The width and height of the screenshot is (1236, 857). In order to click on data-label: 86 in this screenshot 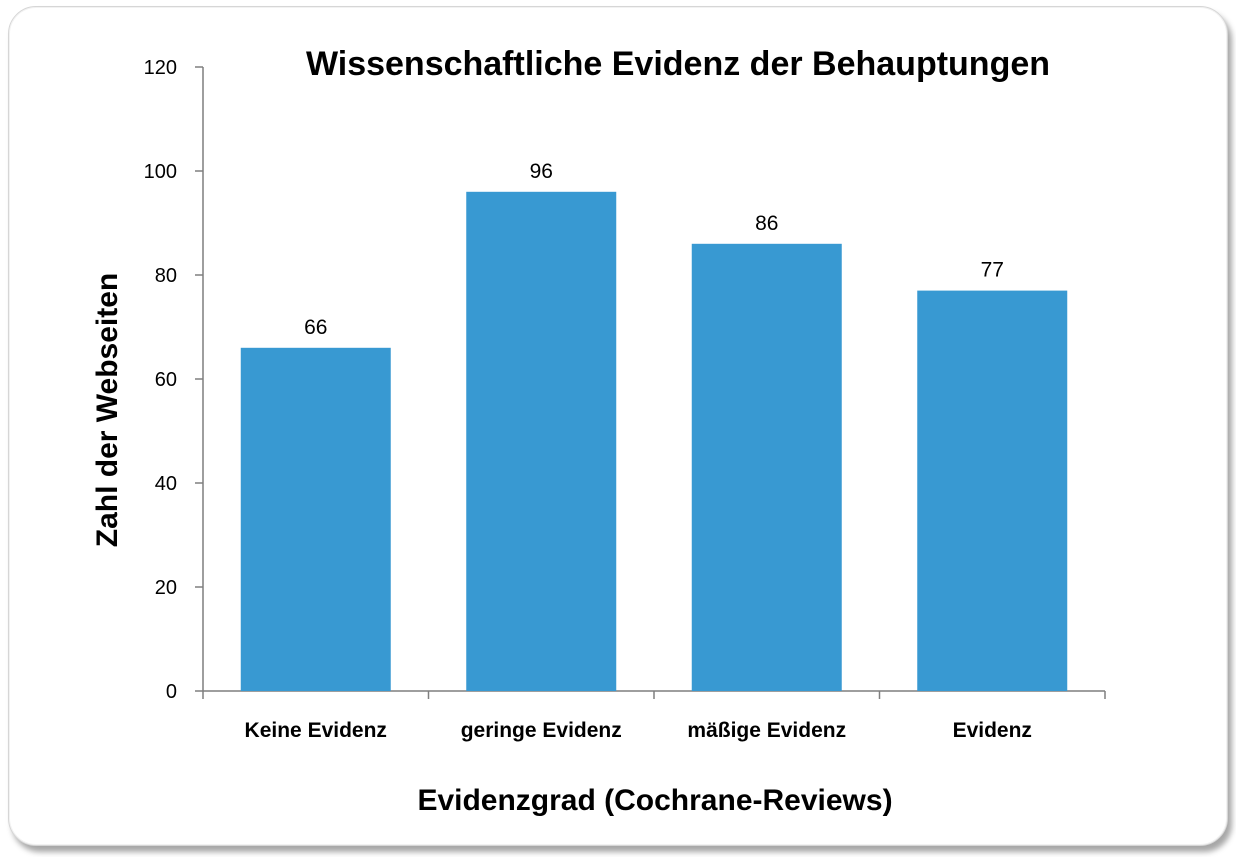, I will do `click(766, 223)`.